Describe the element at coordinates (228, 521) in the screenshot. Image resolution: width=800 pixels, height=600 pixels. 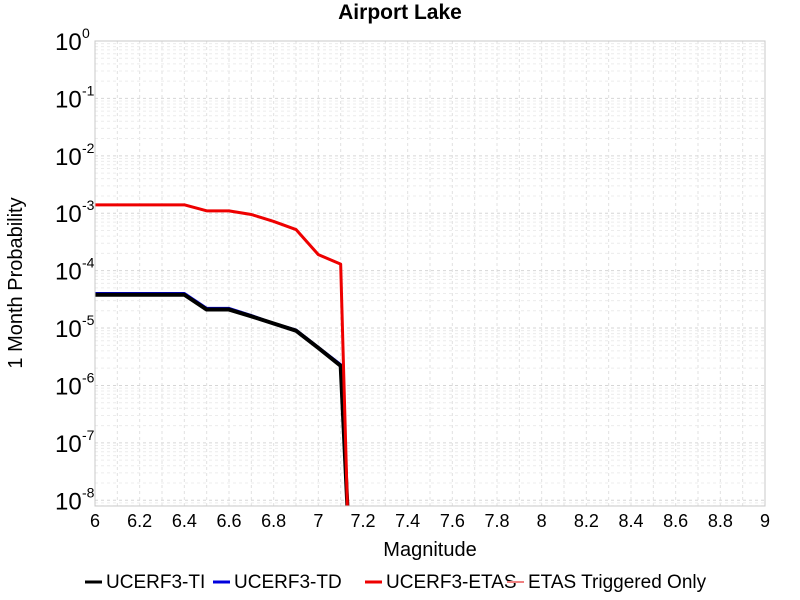
I see `x-tick-label: 6.6` at that location.